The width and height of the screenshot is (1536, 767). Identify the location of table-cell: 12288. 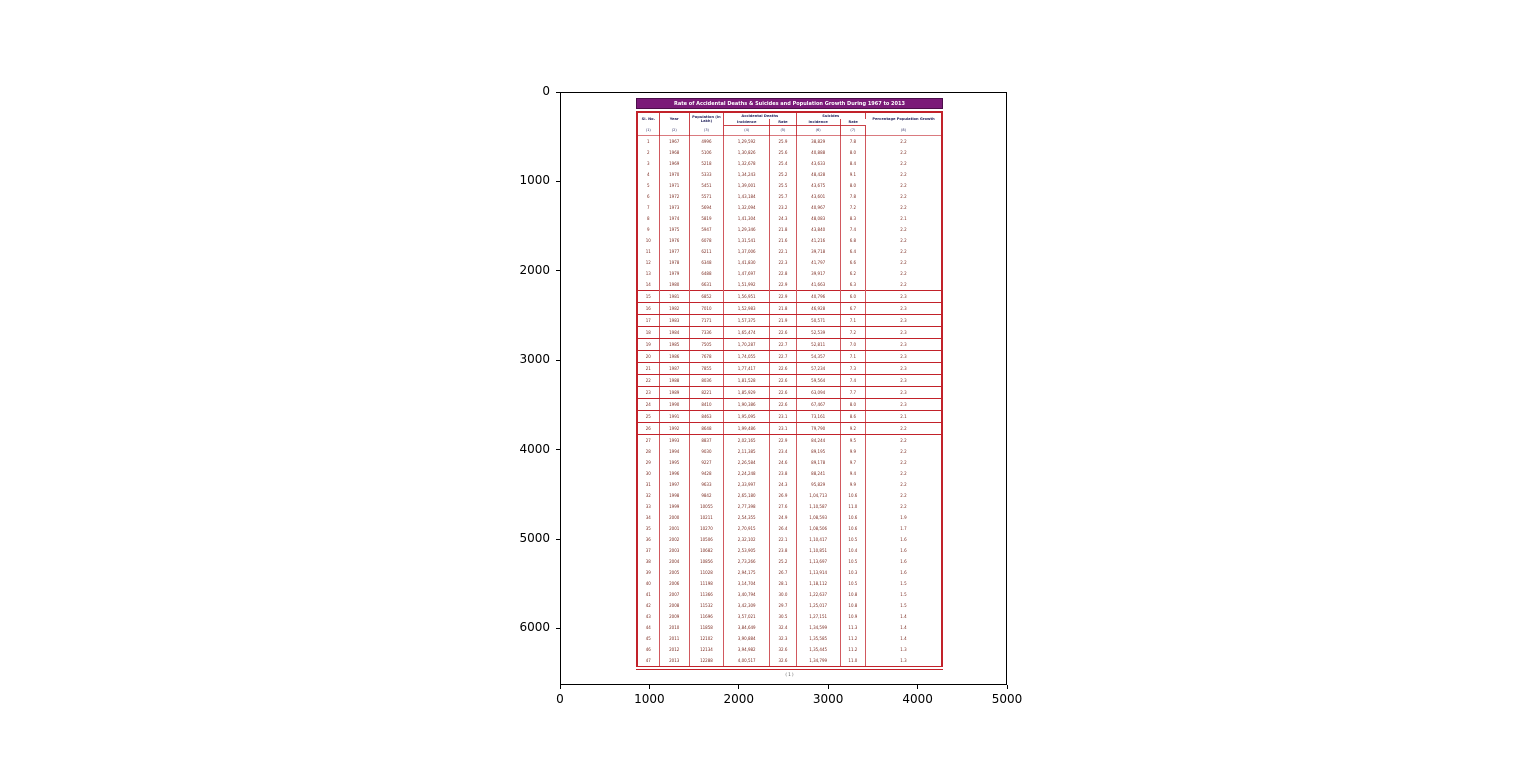
(707, 662).